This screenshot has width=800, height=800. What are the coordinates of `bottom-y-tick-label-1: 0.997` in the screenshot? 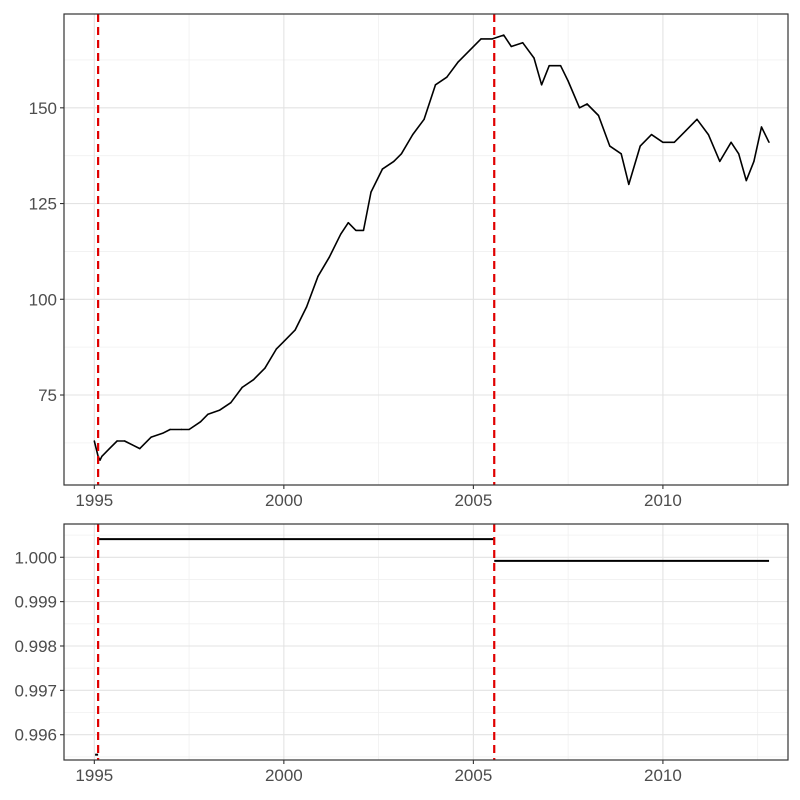 It's located at (35, 690).